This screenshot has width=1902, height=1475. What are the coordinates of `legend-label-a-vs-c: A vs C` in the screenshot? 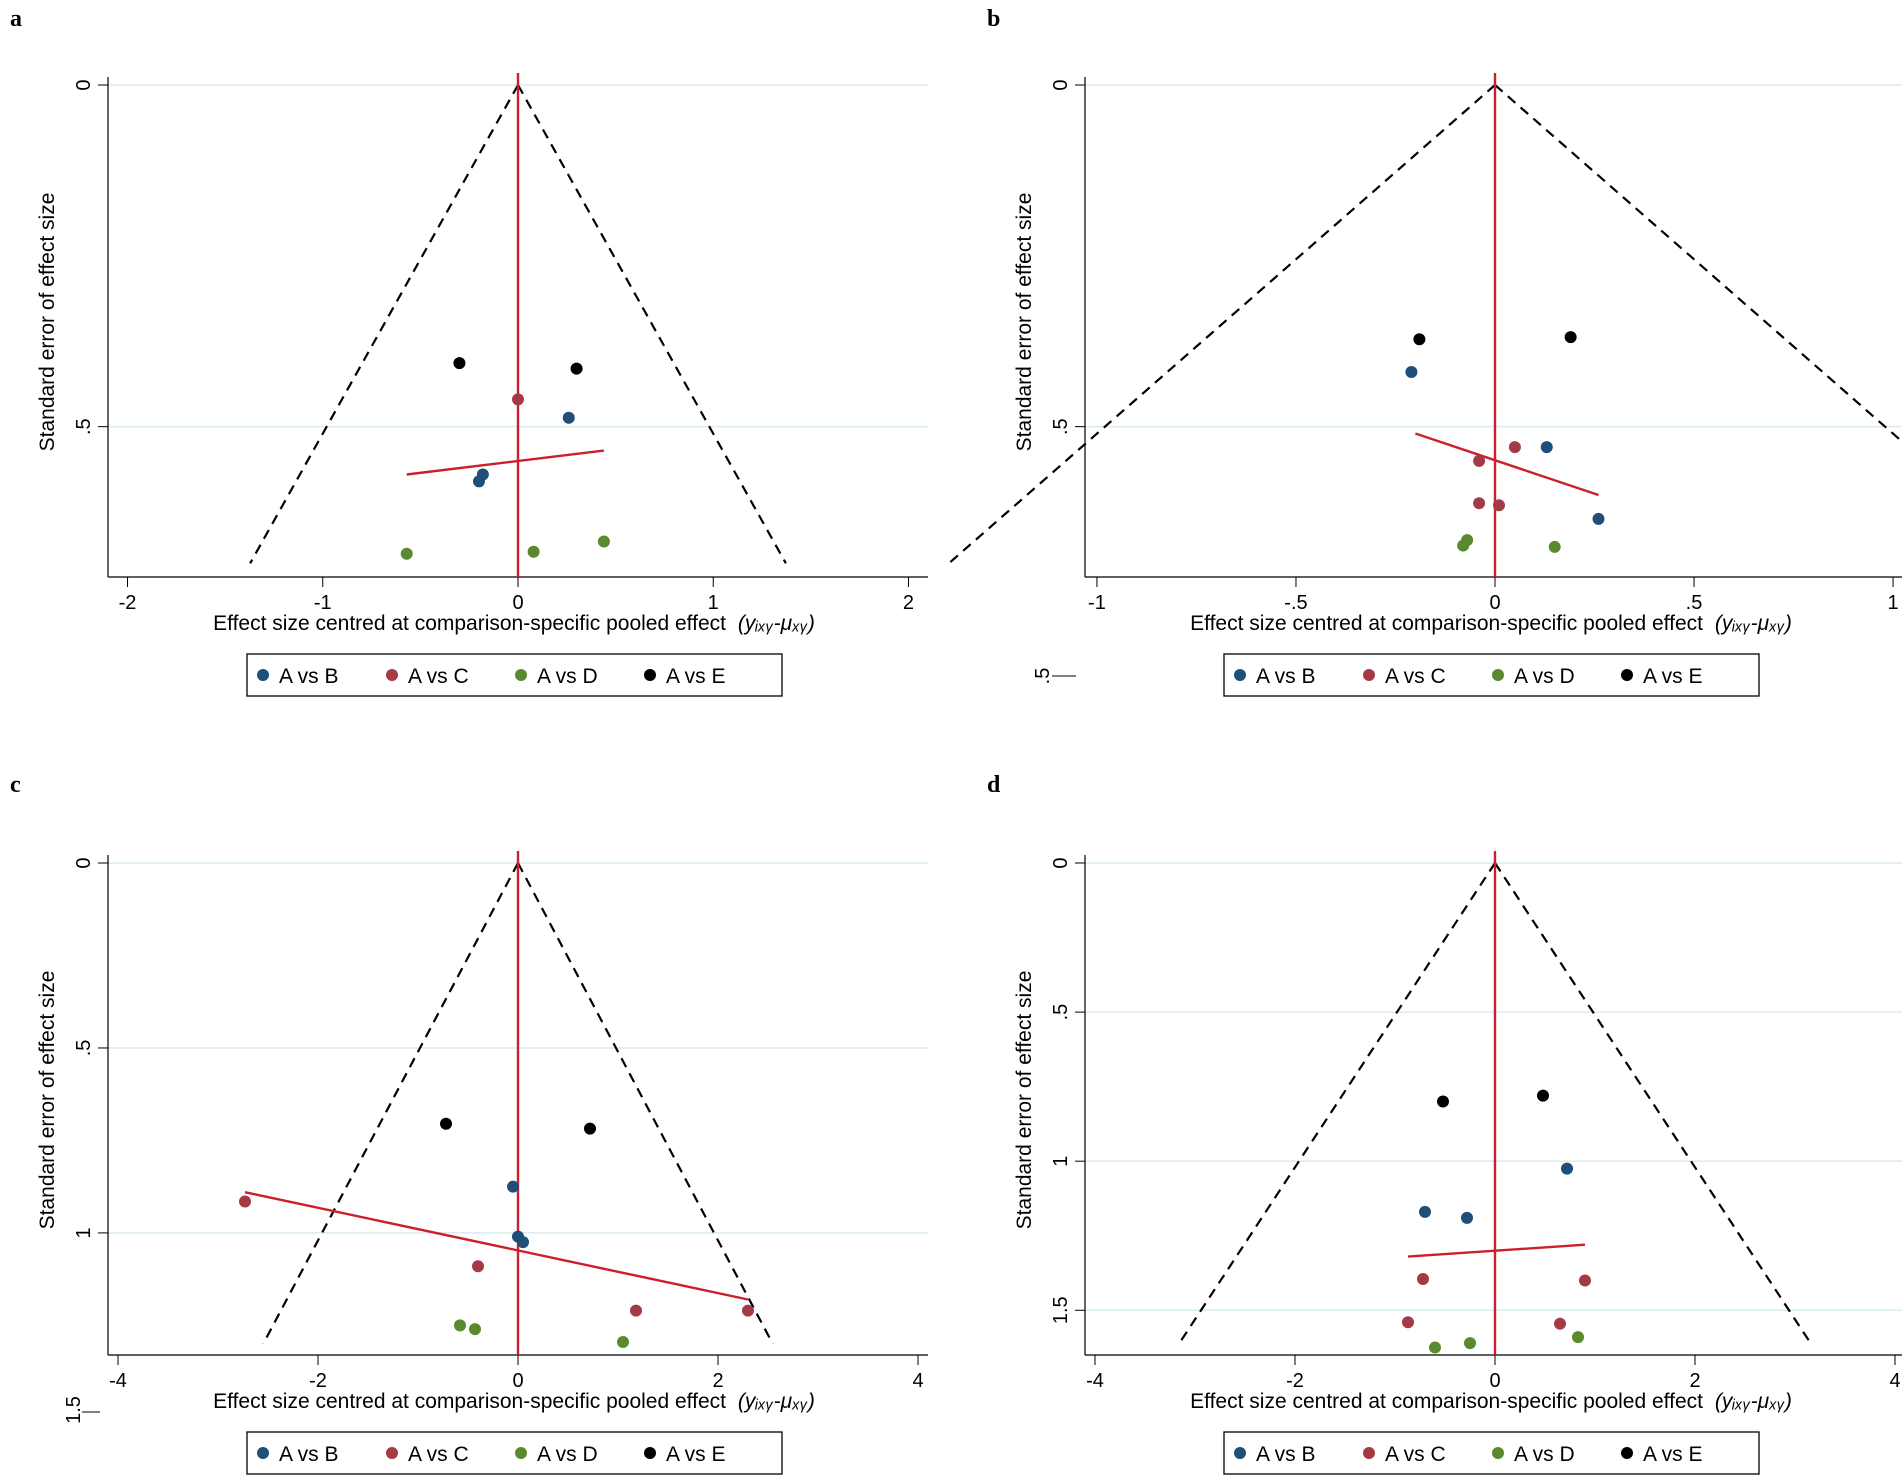 It's located at (438, 1454).